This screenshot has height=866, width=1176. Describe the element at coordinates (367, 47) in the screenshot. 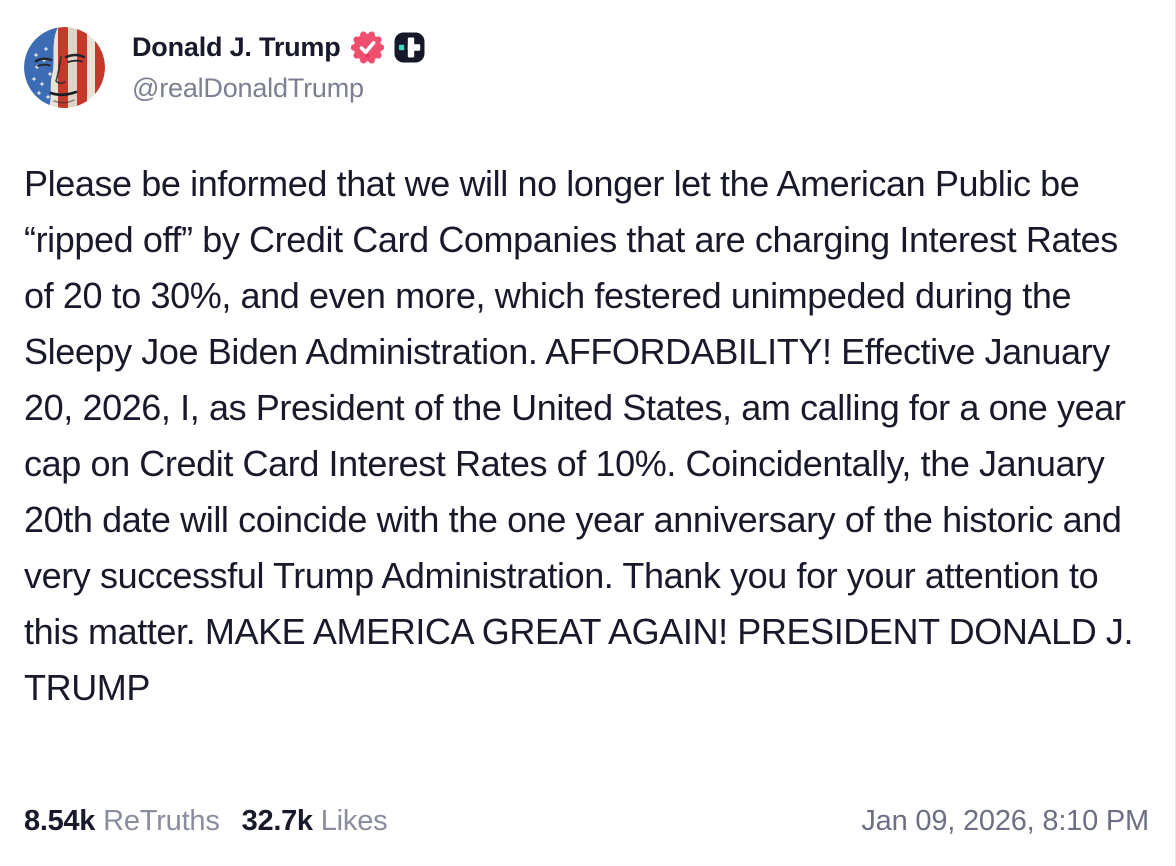

I see `verified-badge-icon` at that location.